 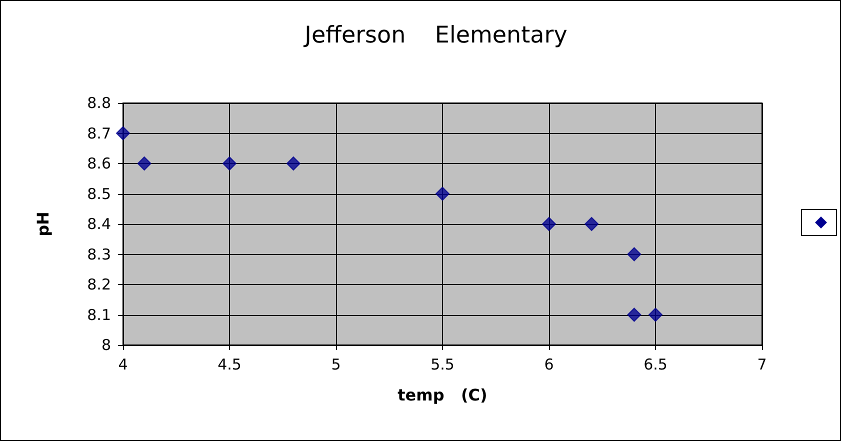 I want to click on x-tick-label: 6.5, so click(x=656, y=365).